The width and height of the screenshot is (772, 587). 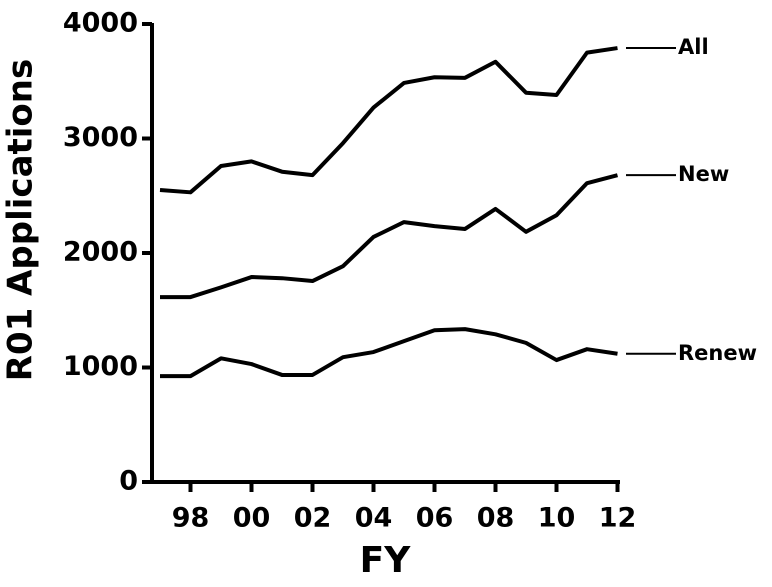 What do you see at coordinates (100, 252) in the screenshot?
I see `y-tick-label: 2000` at bounding box center [100, 252].